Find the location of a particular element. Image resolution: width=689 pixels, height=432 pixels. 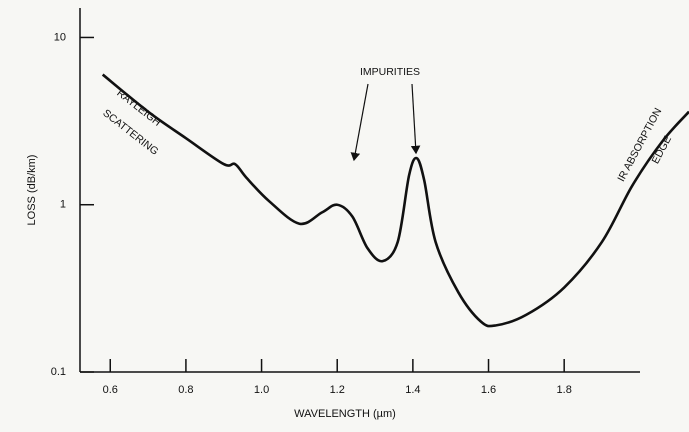

x-tick-label: 1.4 is located at coordinates (412, 390).